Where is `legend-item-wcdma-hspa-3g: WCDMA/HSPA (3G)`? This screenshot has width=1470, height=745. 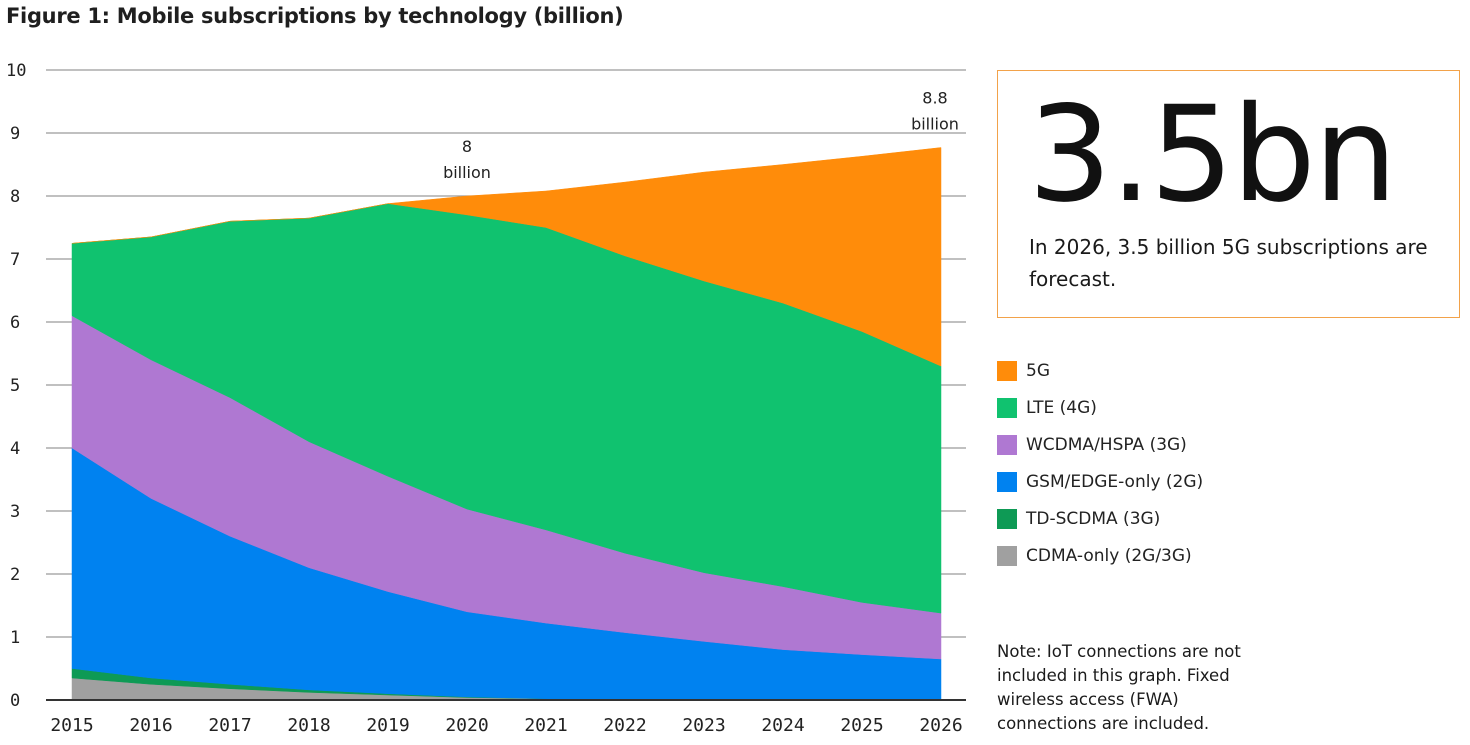 legend-item-wcdma-hspa-3g: WCDMA/HSPA (3G) is located at coordinates (1100, 444).